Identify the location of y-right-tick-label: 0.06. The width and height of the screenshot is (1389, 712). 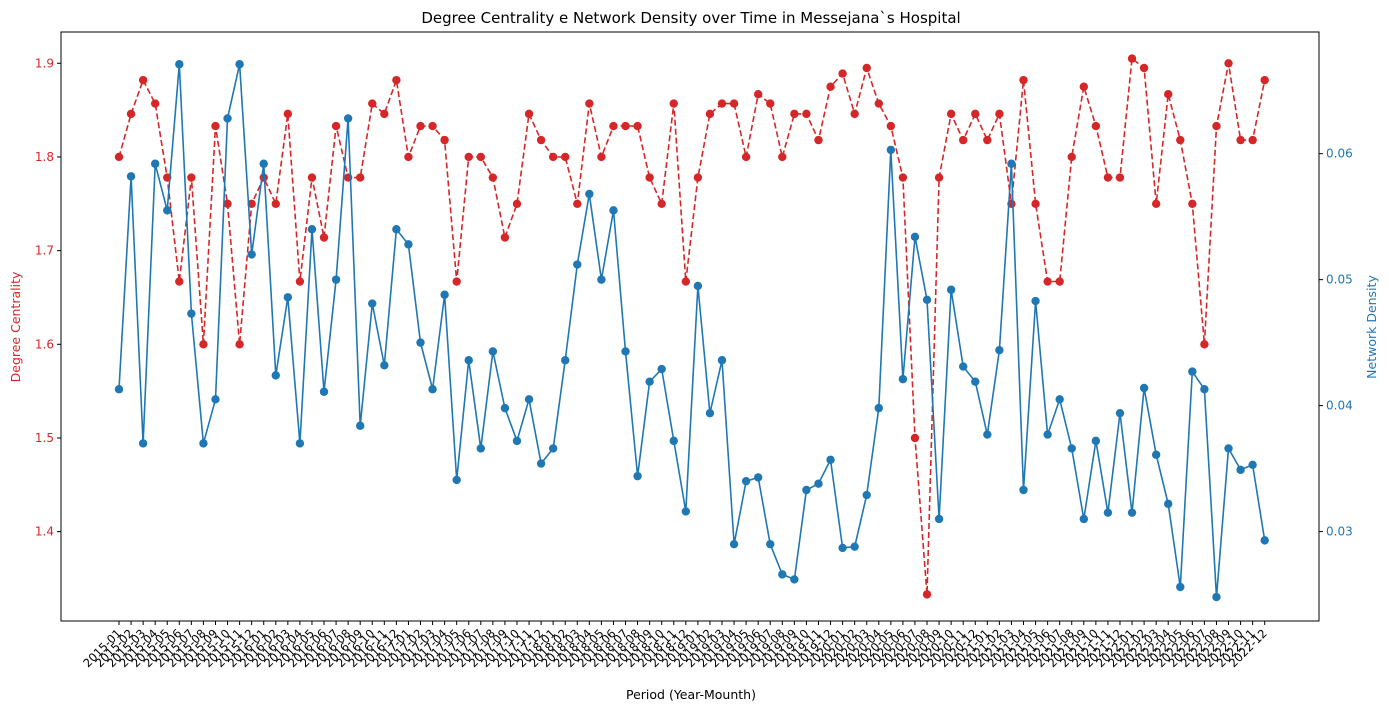
(1339, 154).